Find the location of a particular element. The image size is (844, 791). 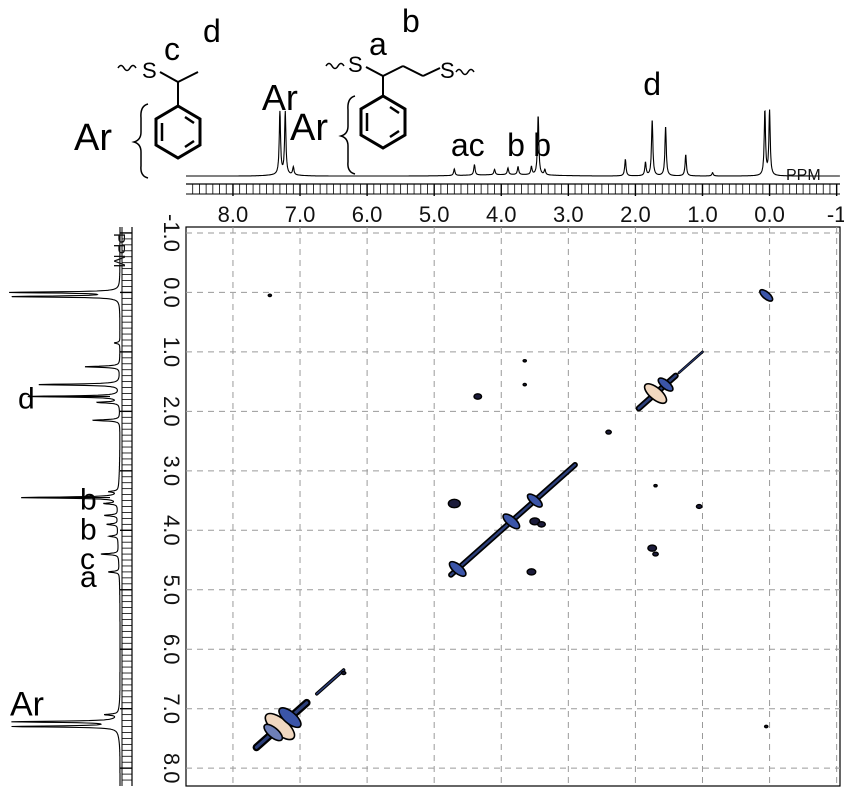

structure-right: Ar S S a b is located at coordinates (382, 89).